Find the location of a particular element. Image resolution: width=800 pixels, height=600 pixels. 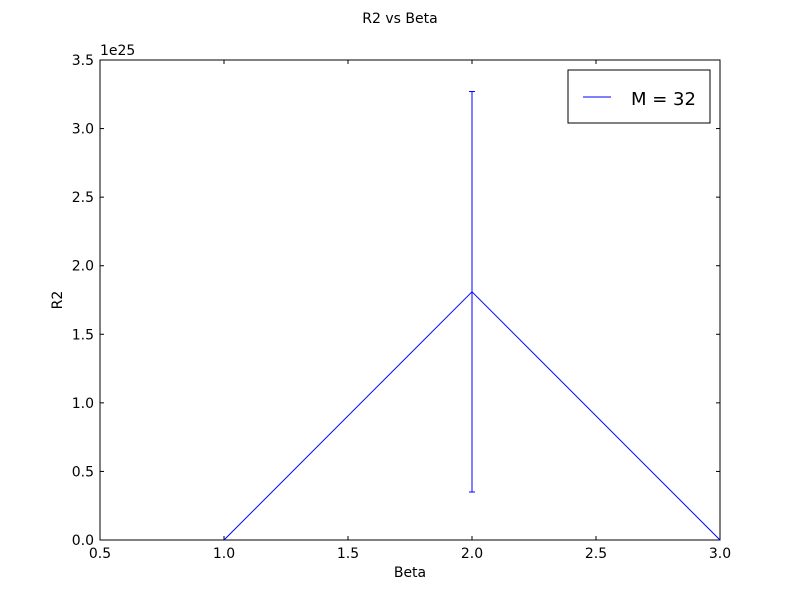

y-tick-label: 3.5 is located at coordinates (83, 61).